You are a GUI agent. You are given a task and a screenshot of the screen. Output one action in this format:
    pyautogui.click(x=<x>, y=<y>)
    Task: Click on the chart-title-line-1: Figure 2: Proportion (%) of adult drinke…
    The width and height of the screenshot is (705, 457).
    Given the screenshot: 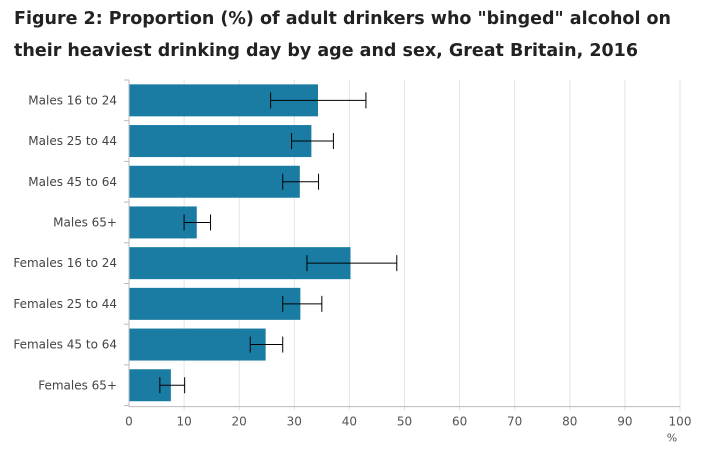 What is the action you would take?
    pyautogui.click(x=343, y=19)
    